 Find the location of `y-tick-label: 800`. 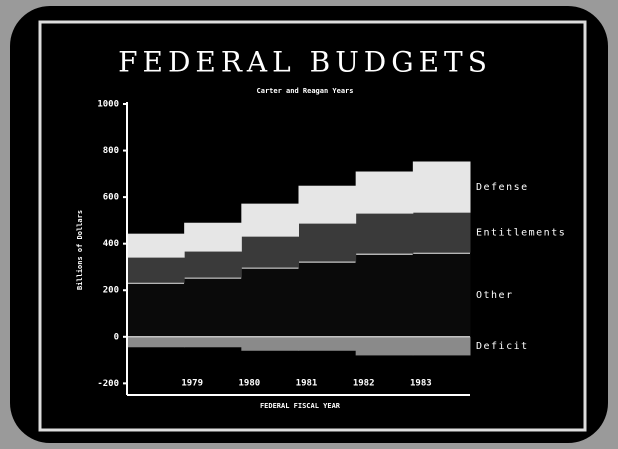

y-tick-label: 800 is located at coordinates (111, 151).